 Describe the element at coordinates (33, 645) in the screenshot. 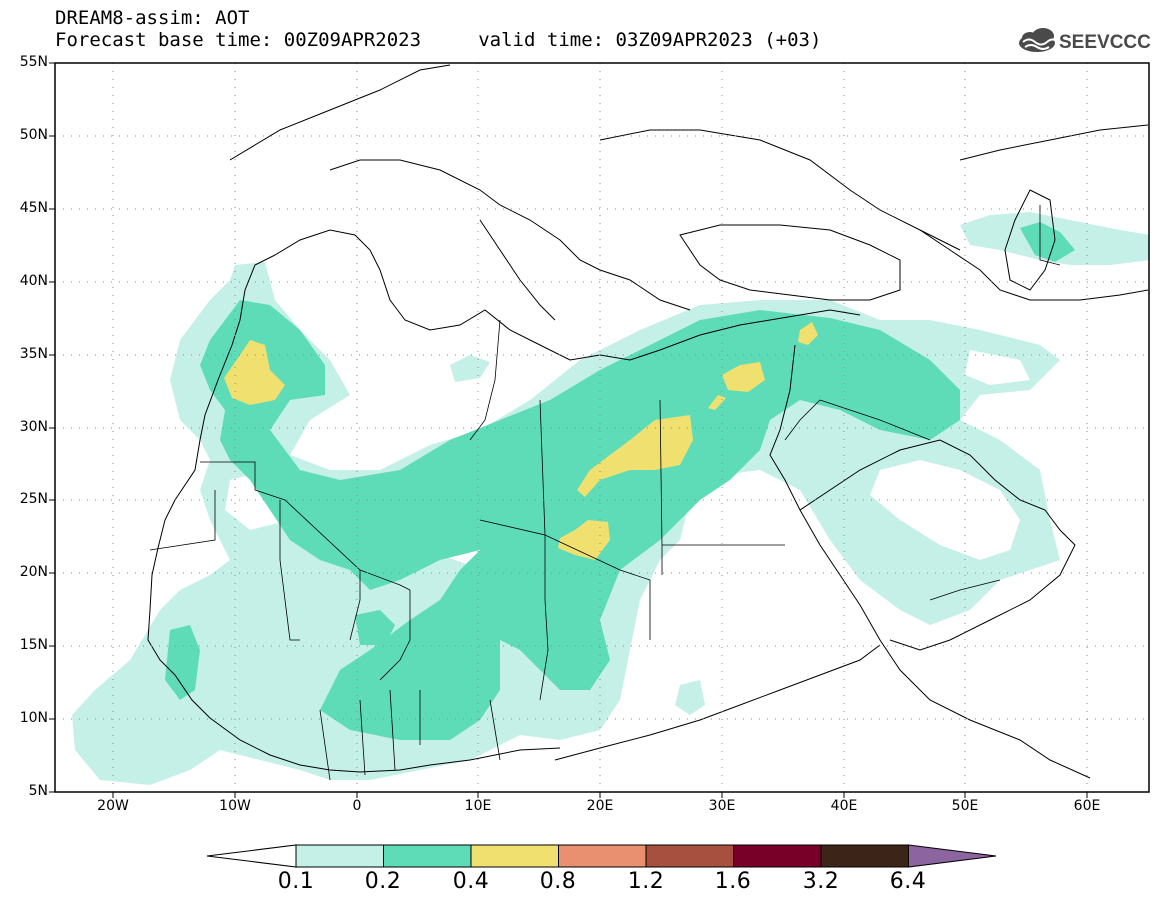

I see `lat-label-15n: 15N` at that location.